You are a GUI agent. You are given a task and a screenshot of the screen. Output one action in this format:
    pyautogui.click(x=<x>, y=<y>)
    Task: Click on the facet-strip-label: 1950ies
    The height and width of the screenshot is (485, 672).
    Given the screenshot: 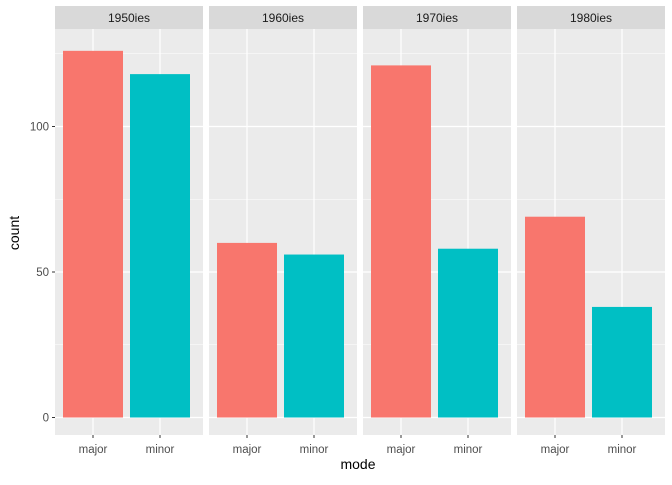 What is the action you would take?
    pyautogui.click(x=129, y=18)
    